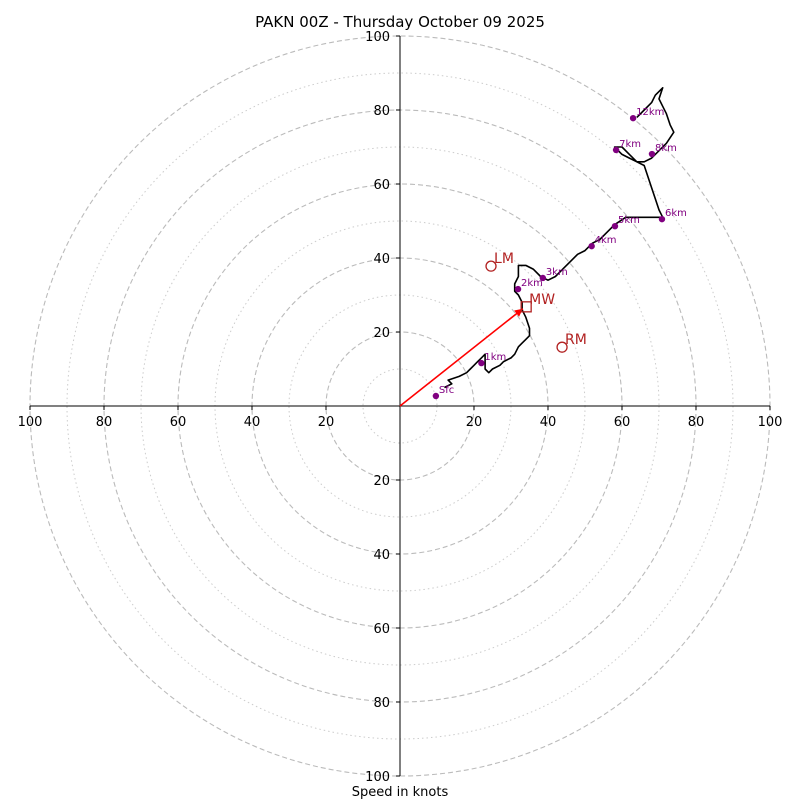 The width and height of the screenshot is (800, 800). What do you see at coordinates (400, 792) in the screenshot?
I see `x-axis-label: Speed in knots` at bounding box center [400, 792].